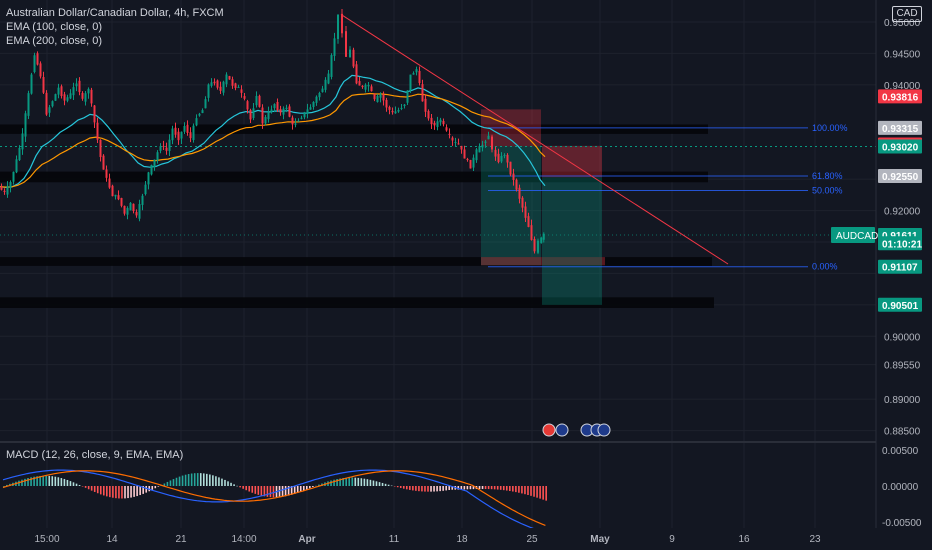 This screenshot has width=932, height=550. I want to click on price-axis-label: 0.88500, so click(902, 432).